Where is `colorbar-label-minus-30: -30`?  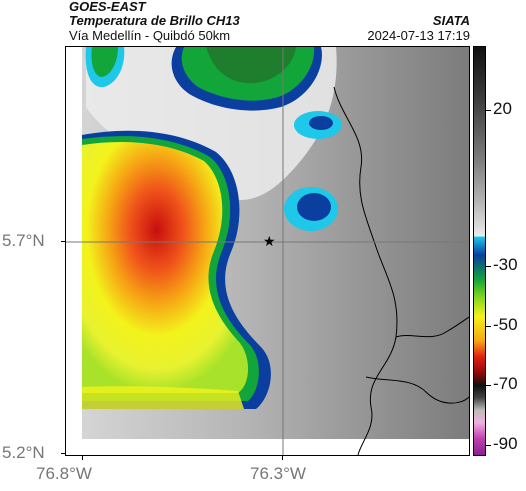
colorbar-label-minus-30: -30 is located at coordinates (505, 264).